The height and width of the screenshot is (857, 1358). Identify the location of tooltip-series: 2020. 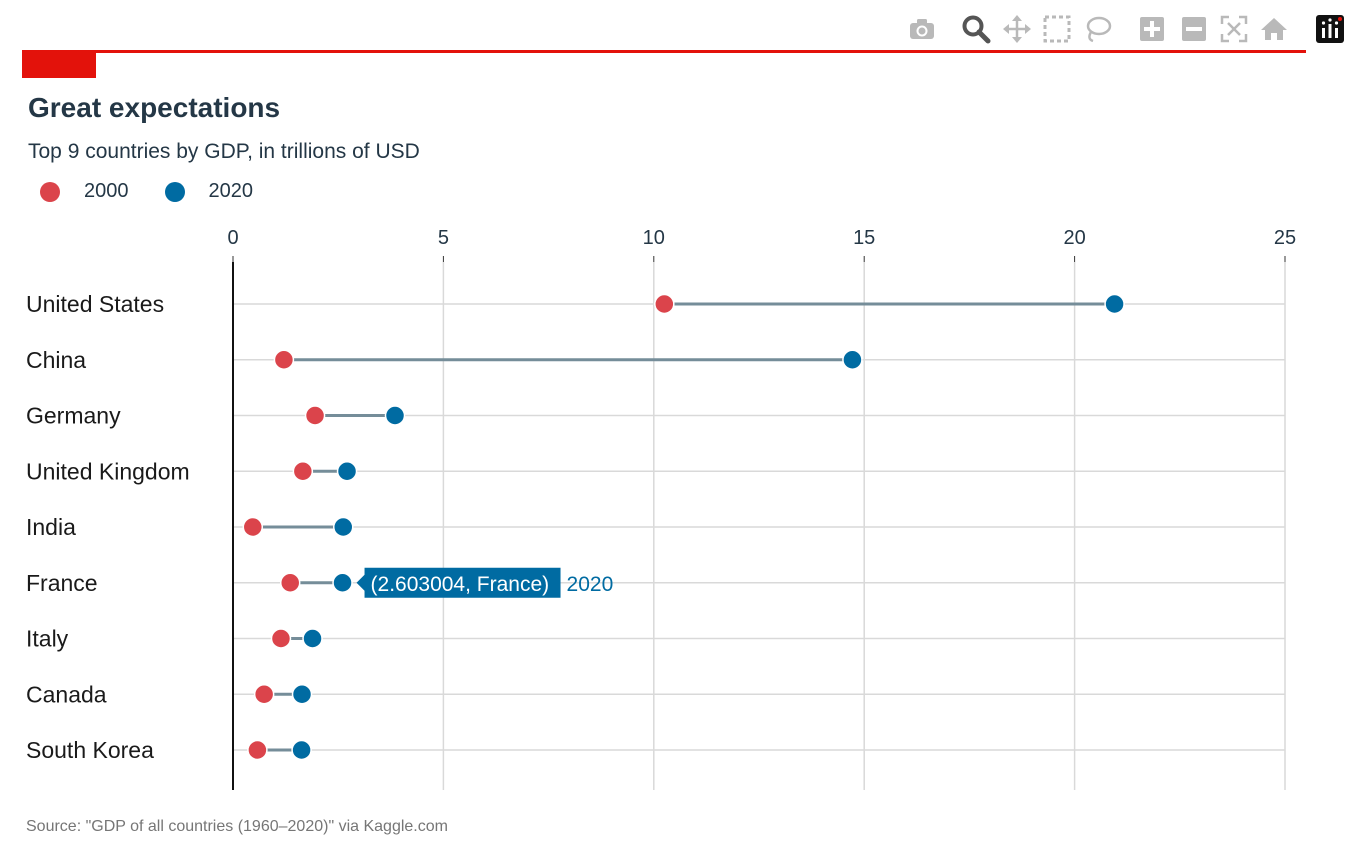
(590, 584).